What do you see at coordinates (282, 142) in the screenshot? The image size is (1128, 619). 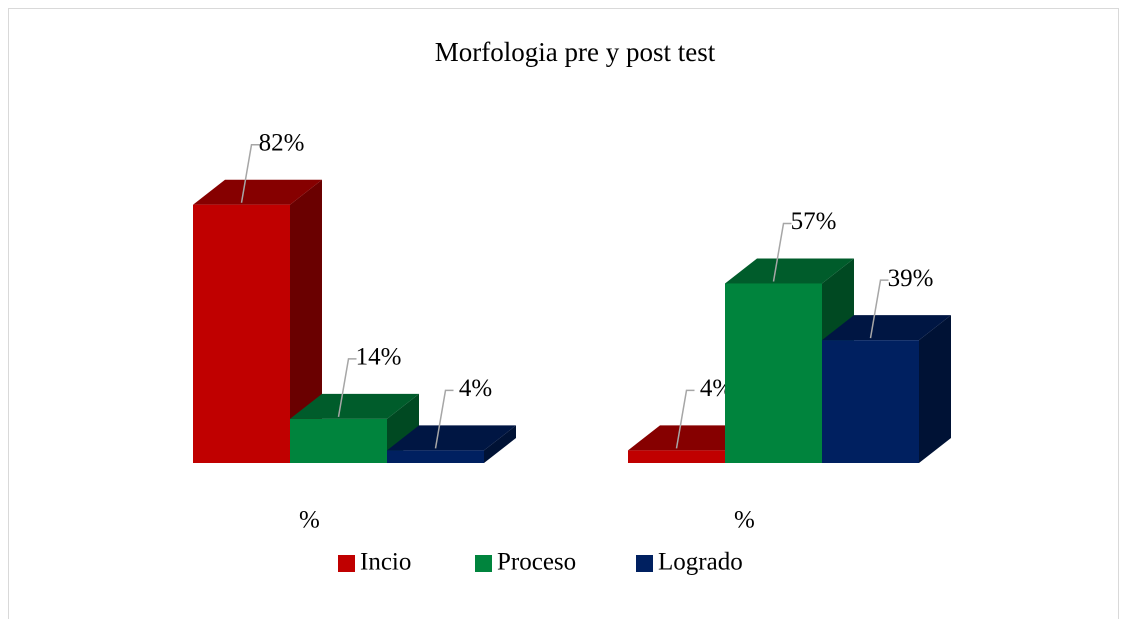 I see `data-label: 82%` at bounding box center [282, 142].